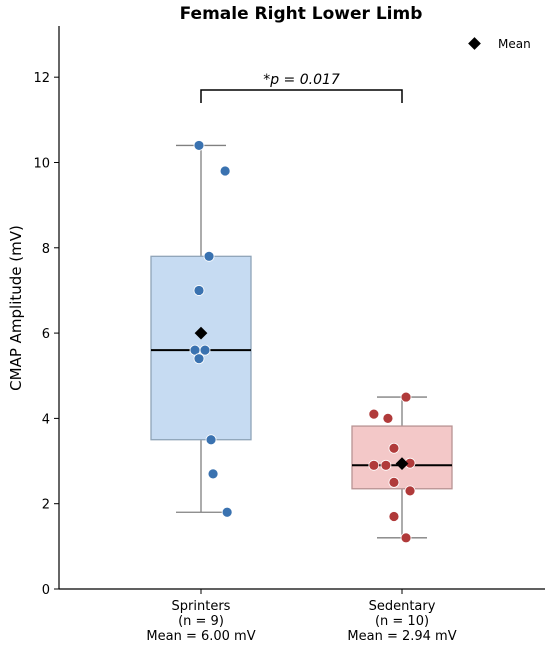 The image size is (550, 656). I want to click on significance-bracket, so click(301, 96).